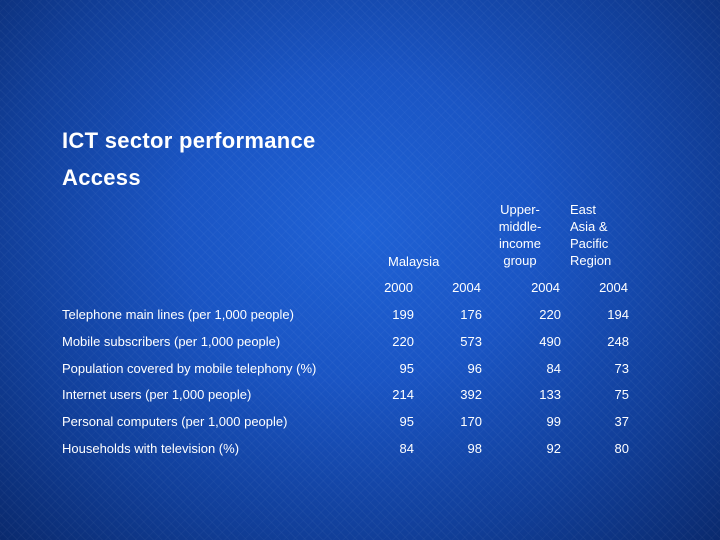 This screenshot has height=540, width=720. I want to click on cell-value: 133, so click(550, 394).